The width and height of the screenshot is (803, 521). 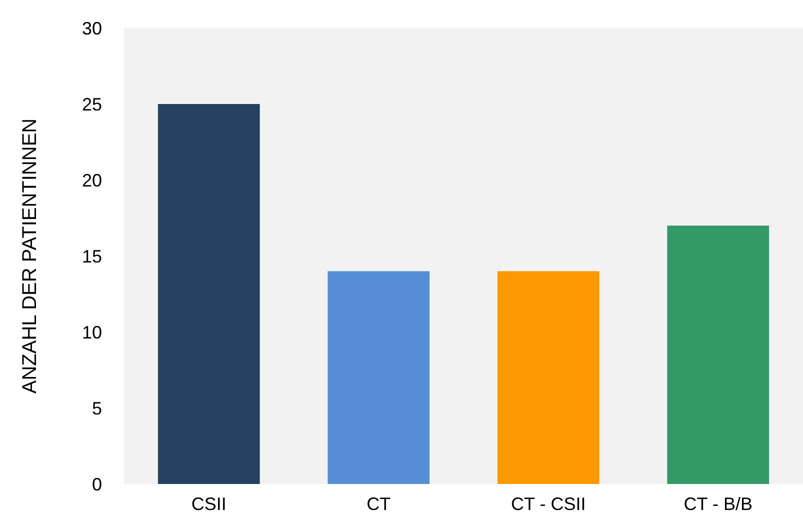 I want to click on x-tick-label: CT, so click(x=378, y=504).